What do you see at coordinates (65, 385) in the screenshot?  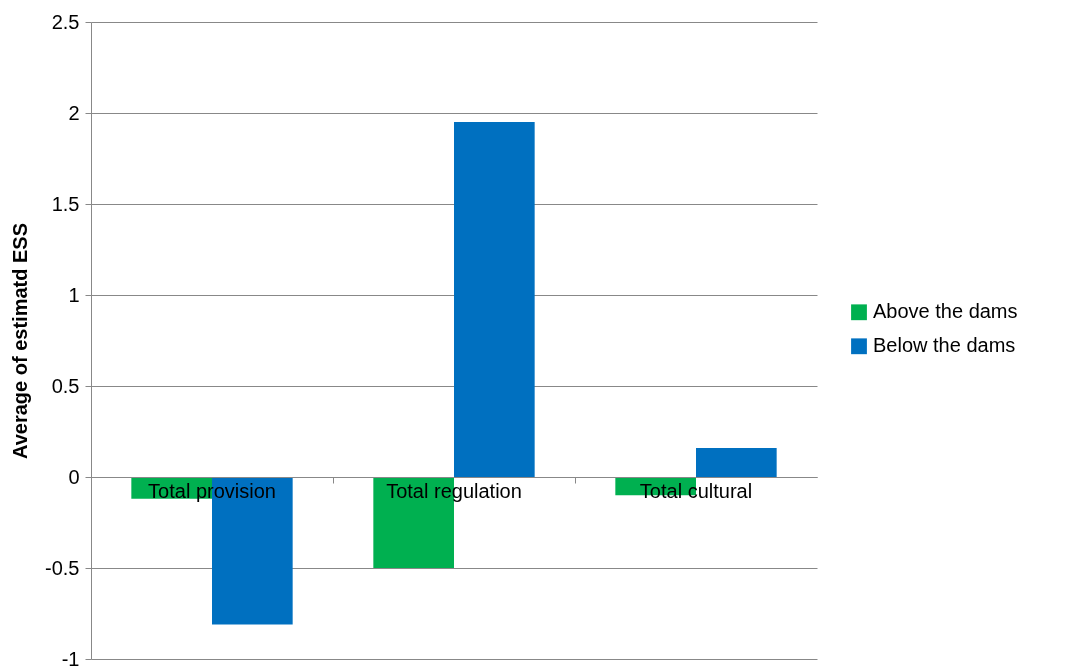 I see `y-tick-label: 0.5` at bounding box center [65, 385].